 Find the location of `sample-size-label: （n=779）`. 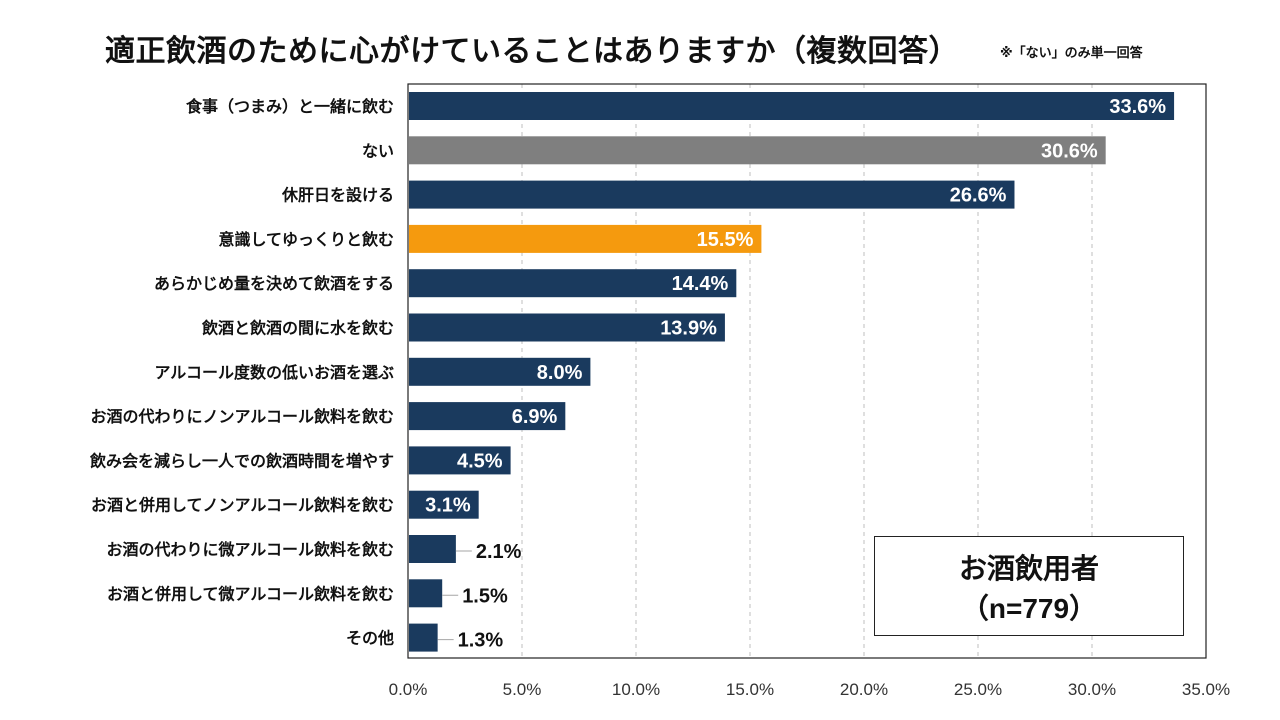

sample-size-label: （n=779） is located at coordinates (1029, 608).